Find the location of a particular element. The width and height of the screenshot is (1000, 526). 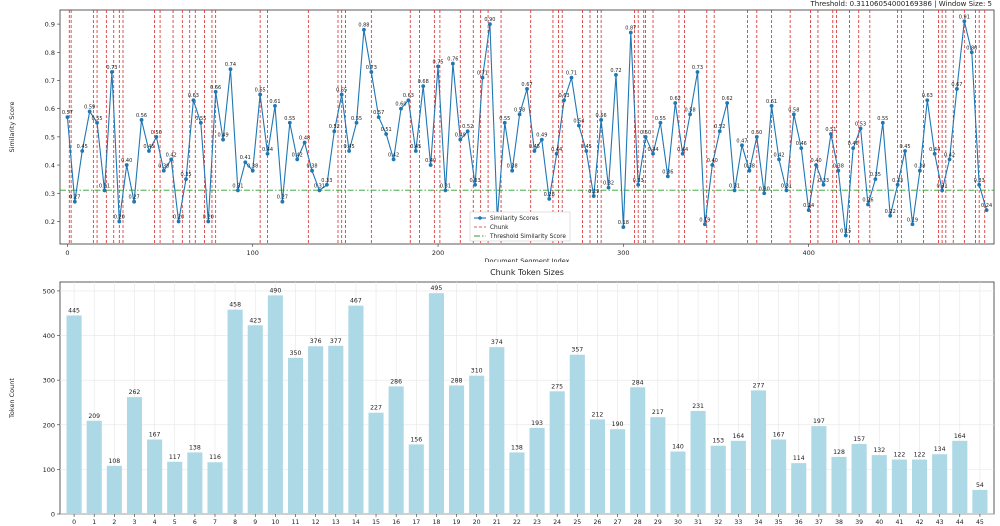

y-tick-label: 0.3 is located at coordinates (50, 194).